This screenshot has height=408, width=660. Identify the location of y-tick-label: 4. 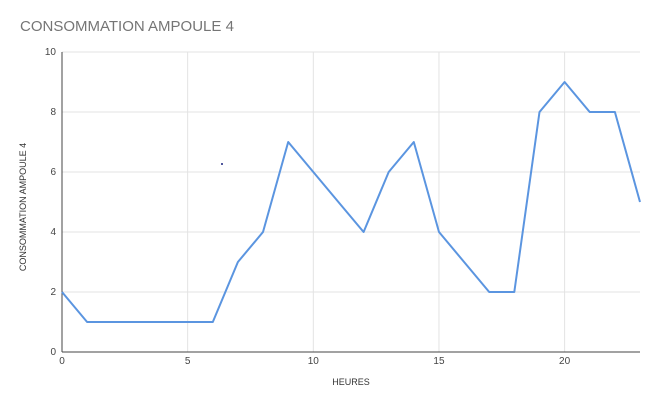
(53, 232).